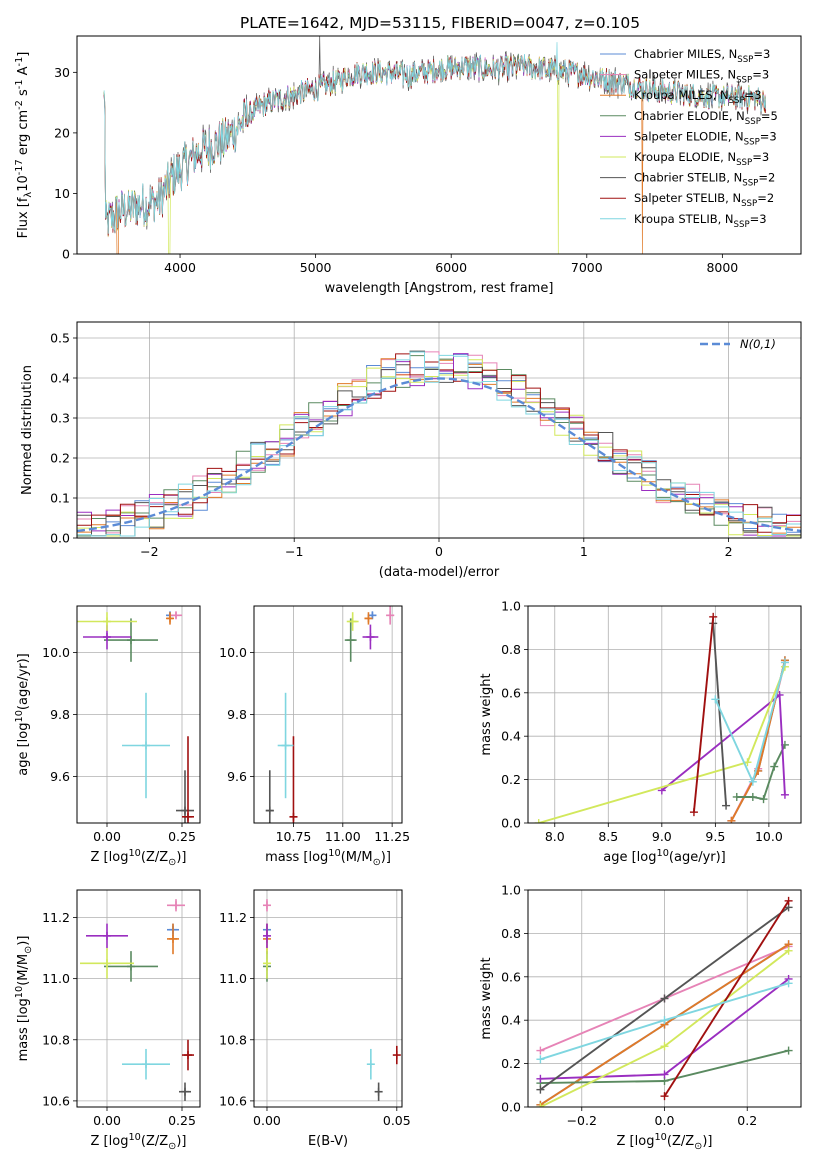 This screenshot has height=1170, width=819. What do you see at coordinates (700, 221) in the screenshot?
I see `legend-entry-8: Kroupa STELIB, NSSP=3` at bounding box center [700, 221].